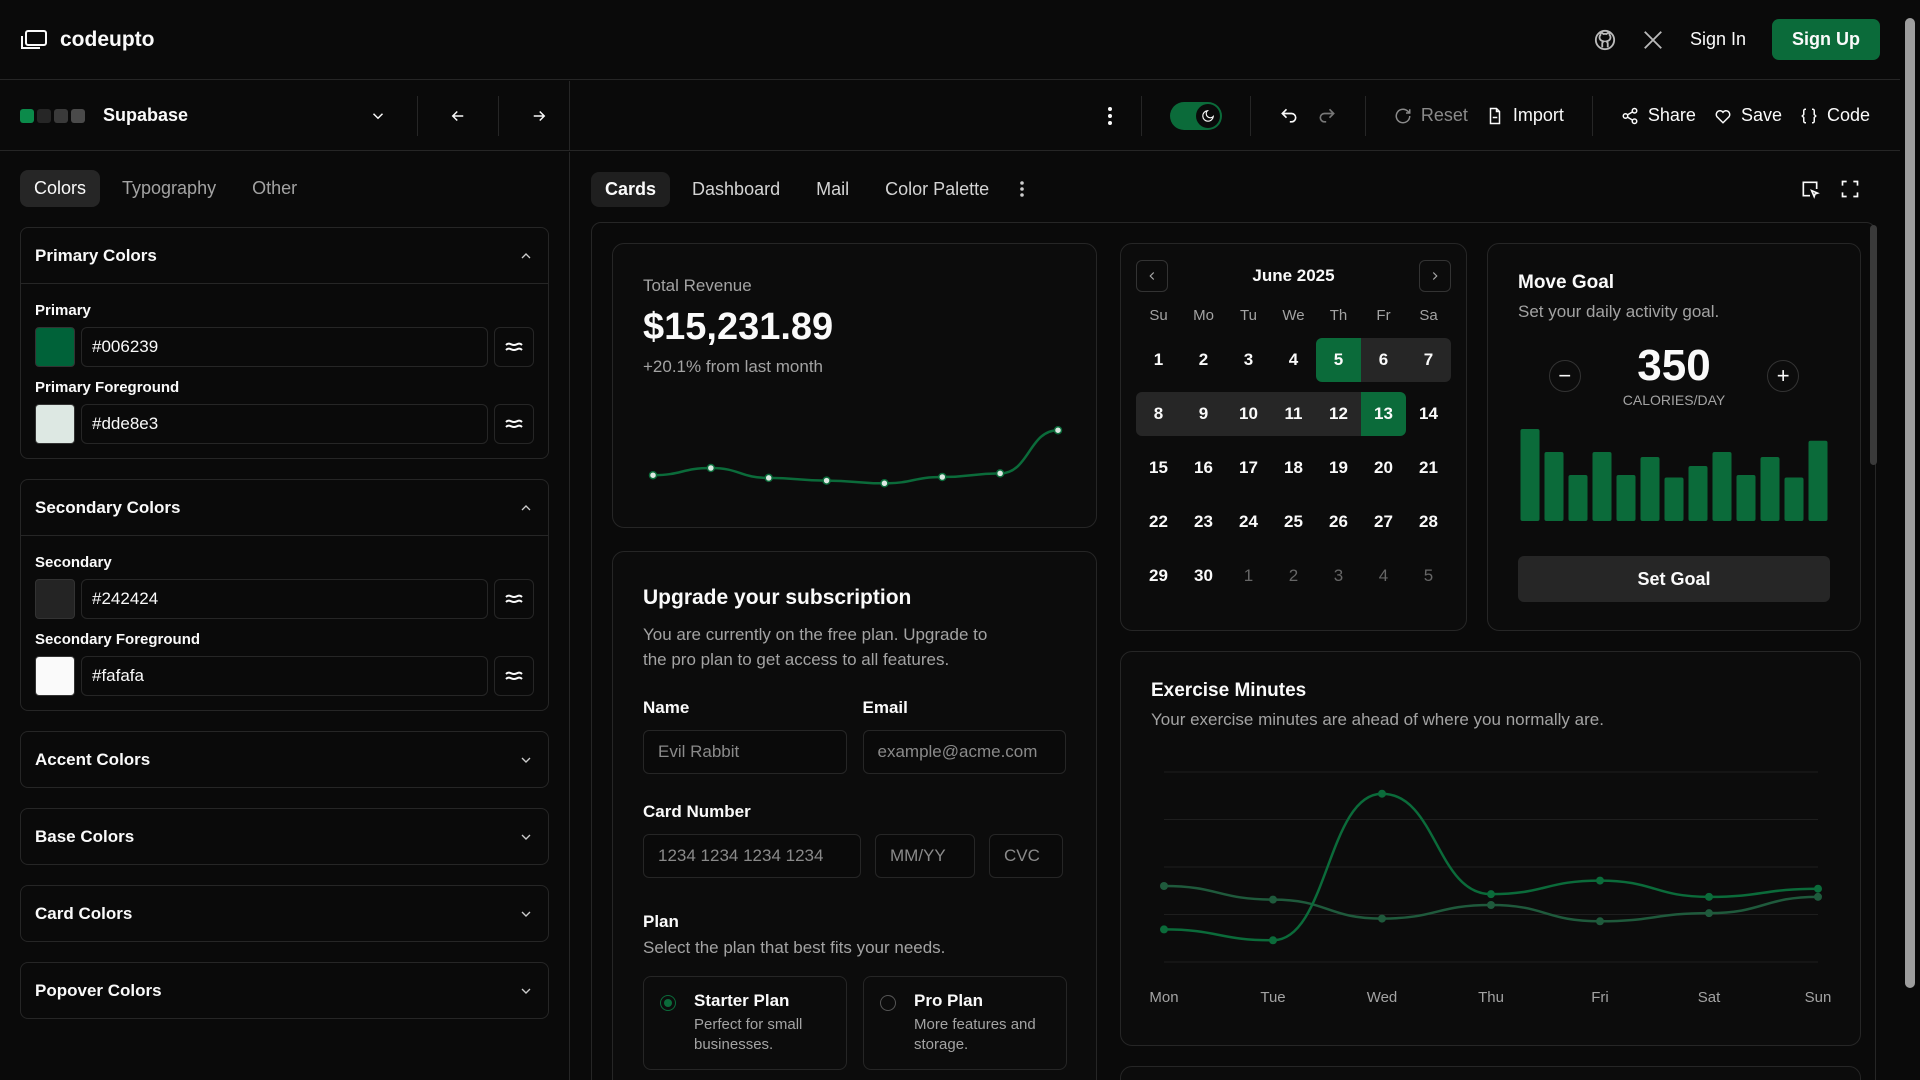 This screenshot has height=1080, width=1920. I want to click on tab-color-palette: Color Palette, so click(937, 188).